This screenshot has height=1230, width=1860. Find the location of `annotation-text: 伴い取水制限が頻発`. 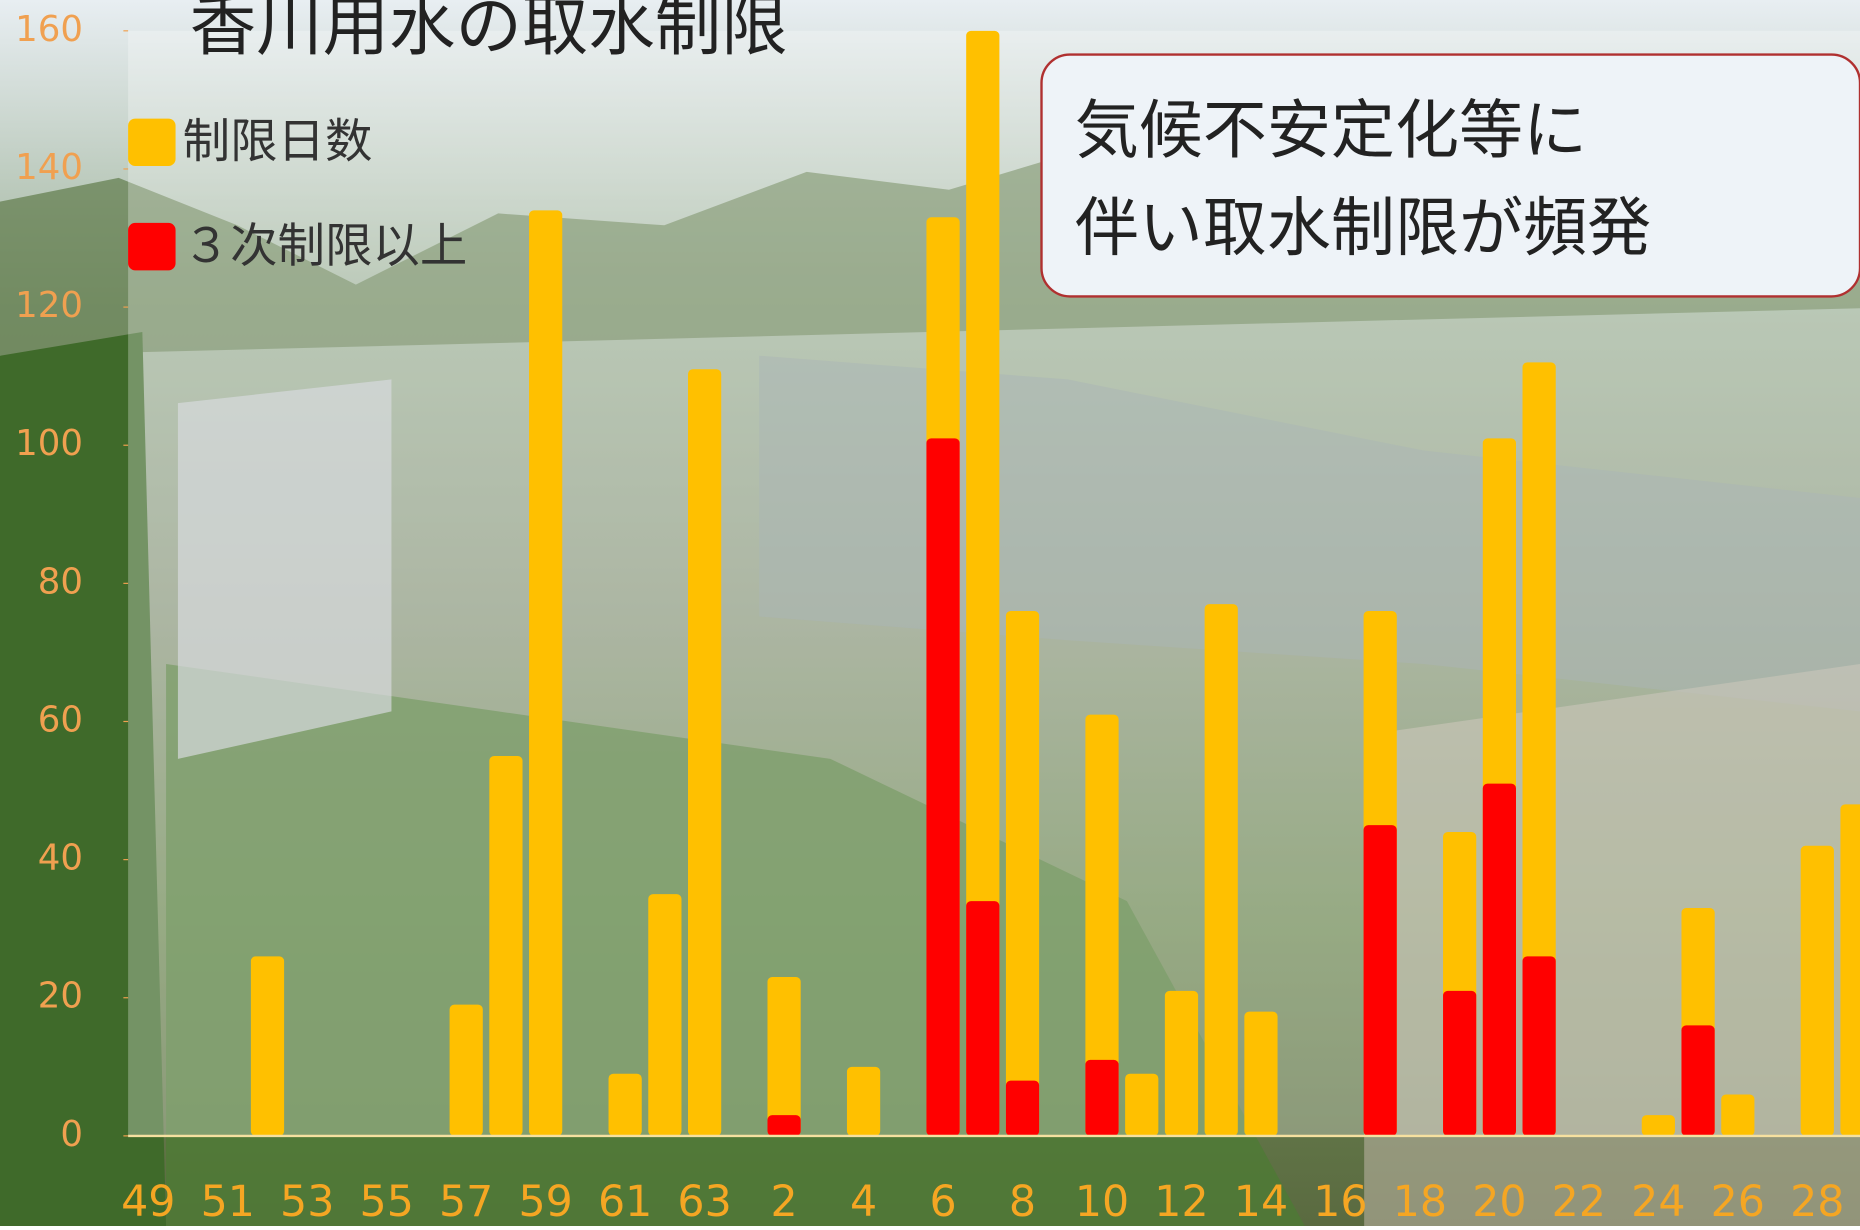

annotation-text: 伴い取水制限が頻発 is located at coordinates (1363, 229).